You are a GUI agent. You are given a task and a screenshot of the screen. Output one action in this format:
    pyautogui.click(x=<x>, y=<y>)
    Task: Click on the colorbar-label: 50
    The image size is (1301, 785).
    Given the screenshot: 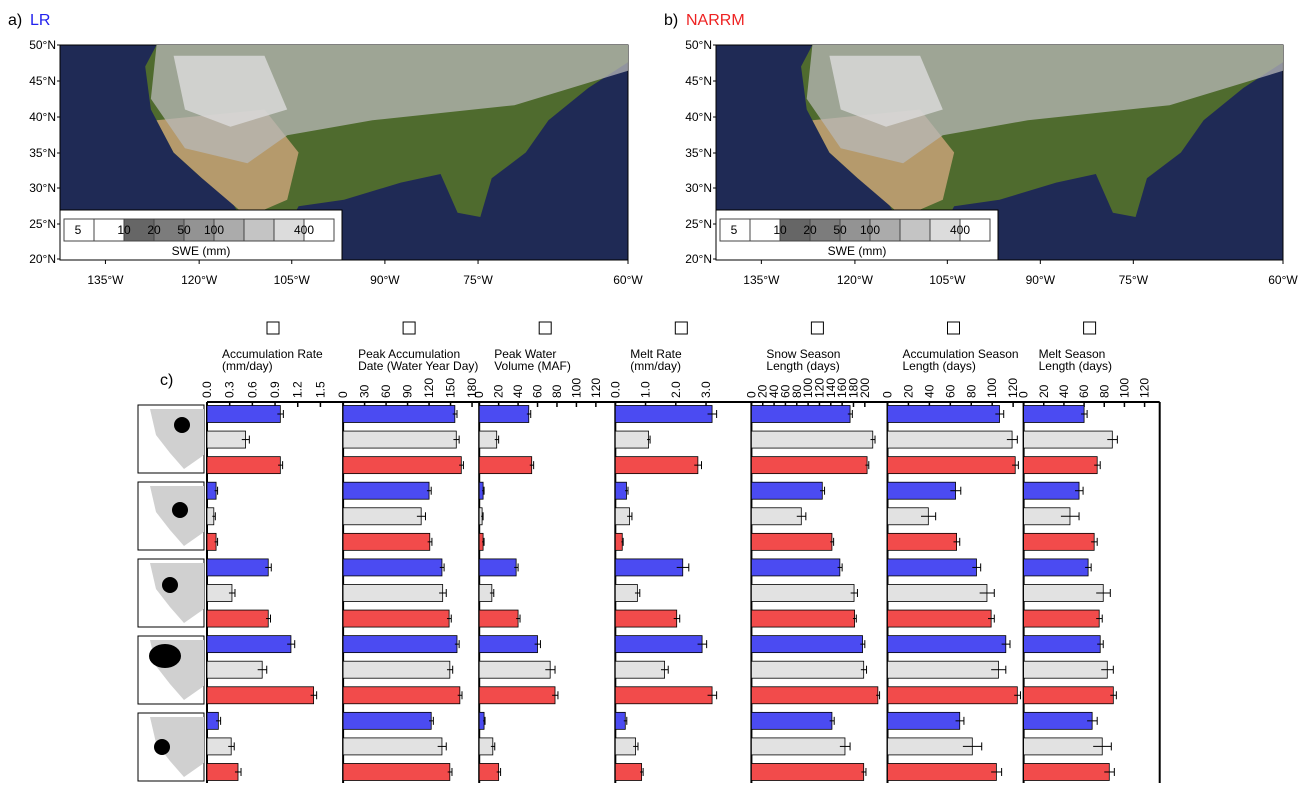 What is the action you would take?
    pyautogui.click(x=184, y=230)
    